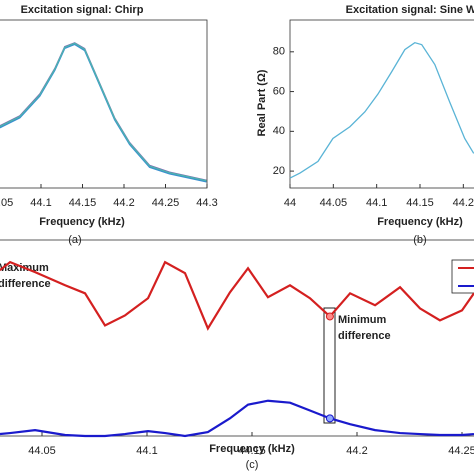 Image resolution: width=474 pixels, height=474 pixels. Describe the element at coordinates (290, 203) in the screenshot. I see `x-tick-label: 44` at that location.